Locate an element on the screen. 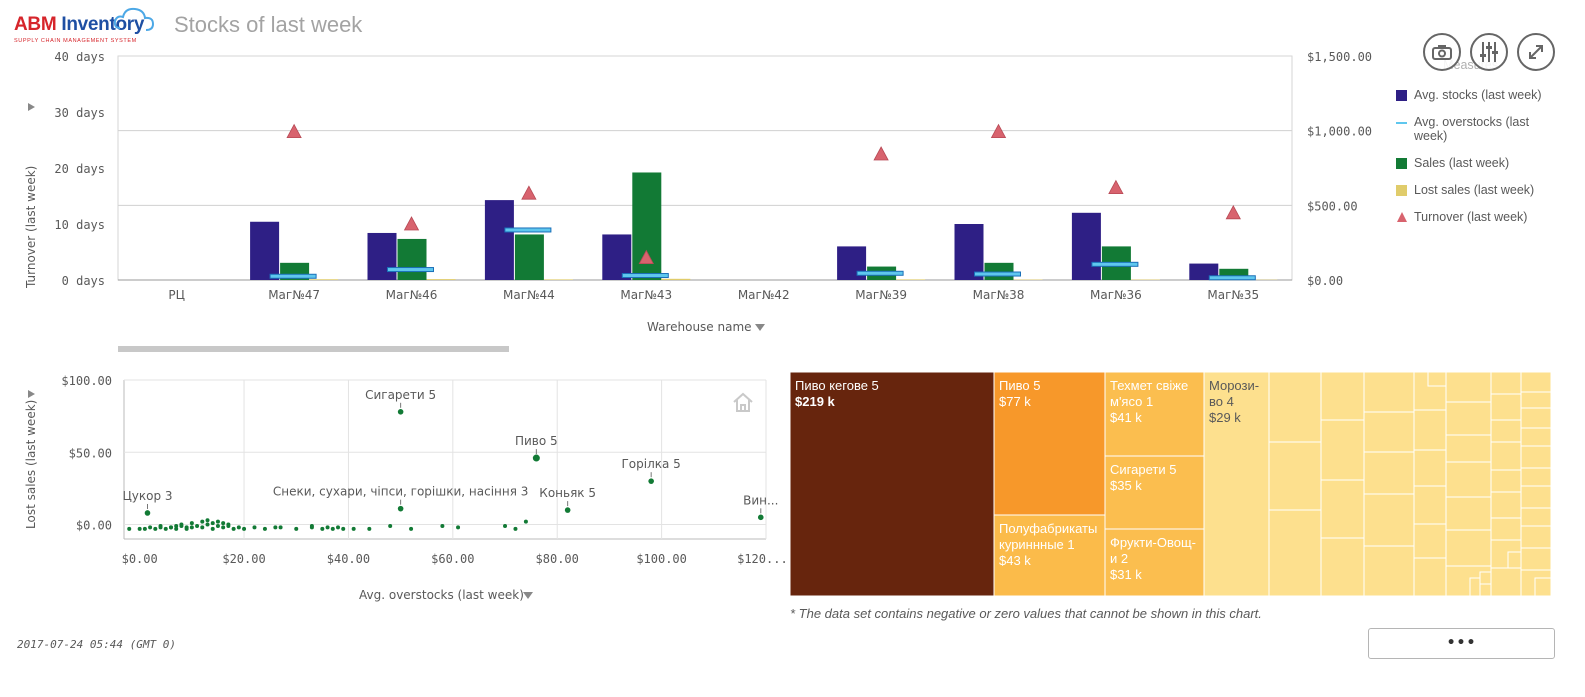 The width and height of the screenshot is (1585, 697). combo-y-axis-title: Turnover (last week) is located at coordinates (31, 227).